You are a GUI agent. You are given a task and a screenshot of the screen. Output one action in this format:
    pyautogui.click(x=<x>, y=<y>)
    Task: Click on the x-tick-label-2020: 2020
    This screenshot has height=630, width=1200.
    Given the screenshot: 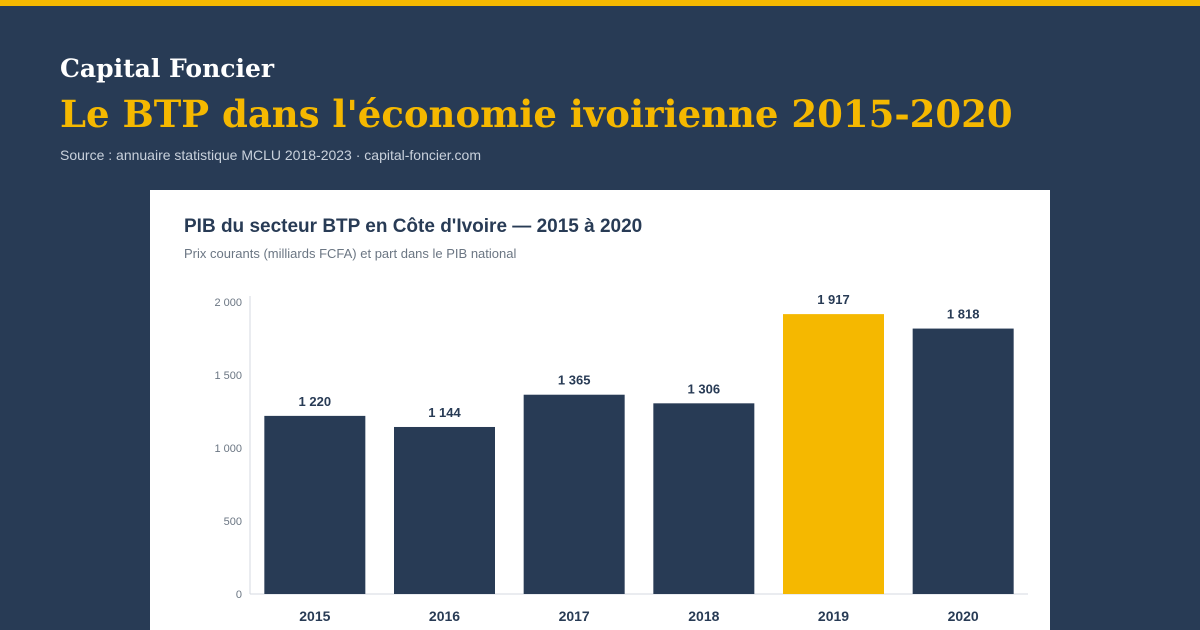 What is the action you would take?
    pyautogui.click(x=963, y=616)
    